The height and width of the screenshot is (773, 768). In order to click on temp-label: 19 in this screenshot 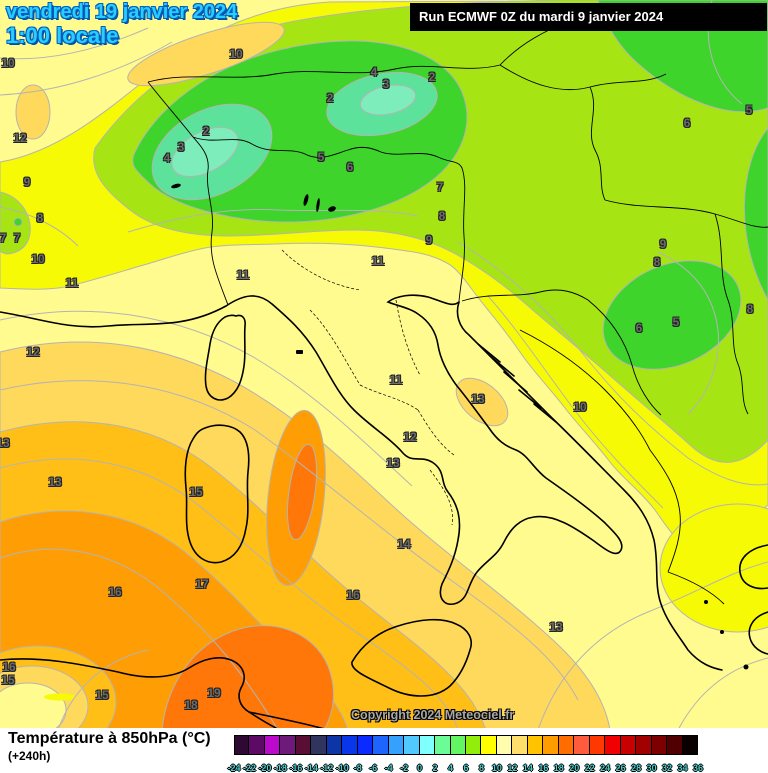, I will do `click(214, 693)`.